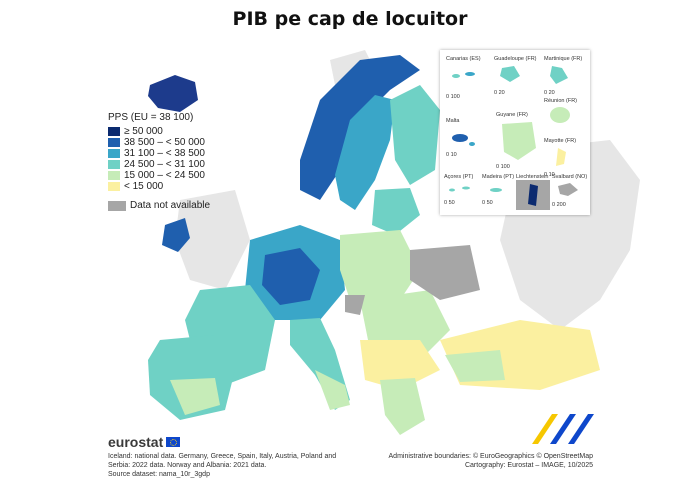 The height and width of the screenshot is (491, 700). I want to click on legend-row: 31 100 – < 38 500, so click(159, 153).